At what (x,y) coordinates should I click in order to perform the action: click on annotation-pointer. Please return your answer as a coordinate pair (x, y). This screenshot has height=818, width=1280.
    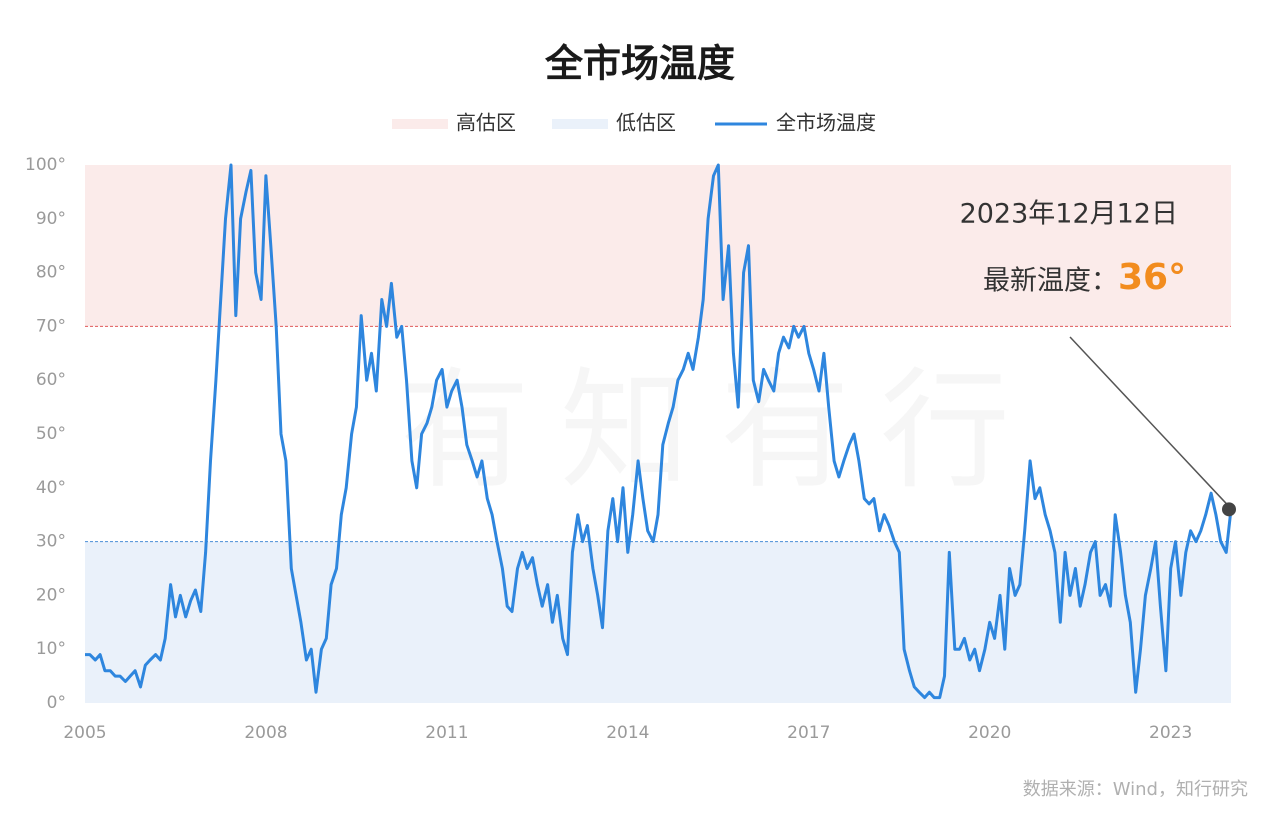
    Looking at the image, I should click on (1148, 420).